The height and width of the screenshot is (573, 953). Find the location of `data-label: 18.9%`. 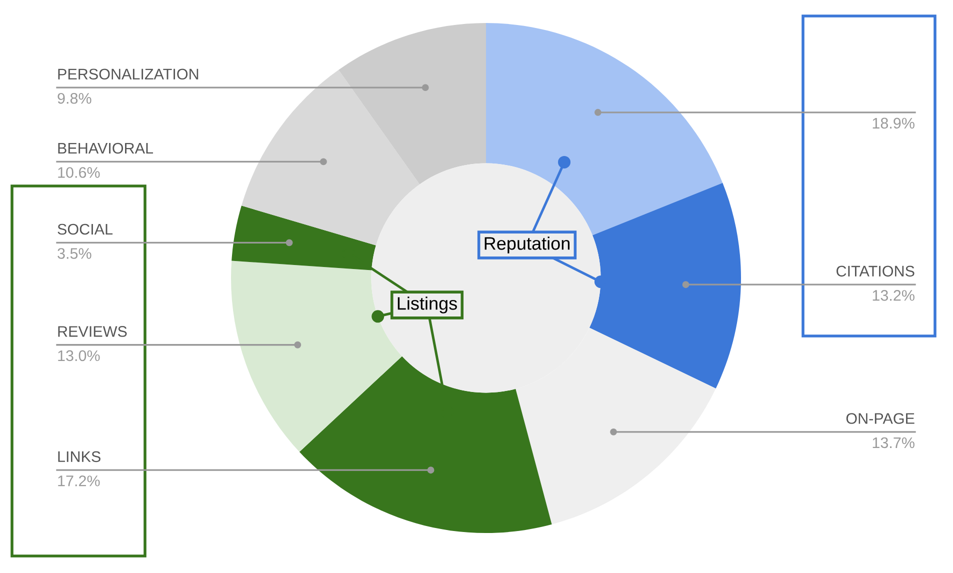

data-label: 18.9% is located at coordinates (893, 123).